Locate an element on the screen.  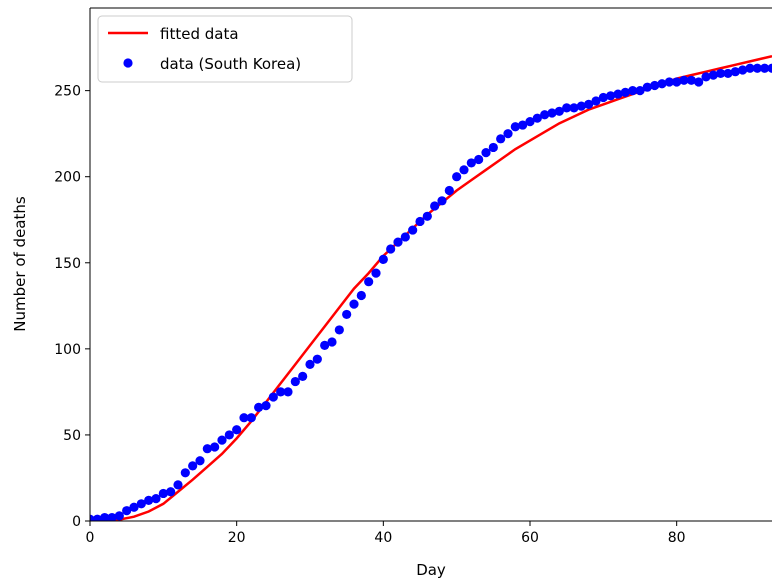
y-tick-label: 250 is located at coordinates (67, 92).